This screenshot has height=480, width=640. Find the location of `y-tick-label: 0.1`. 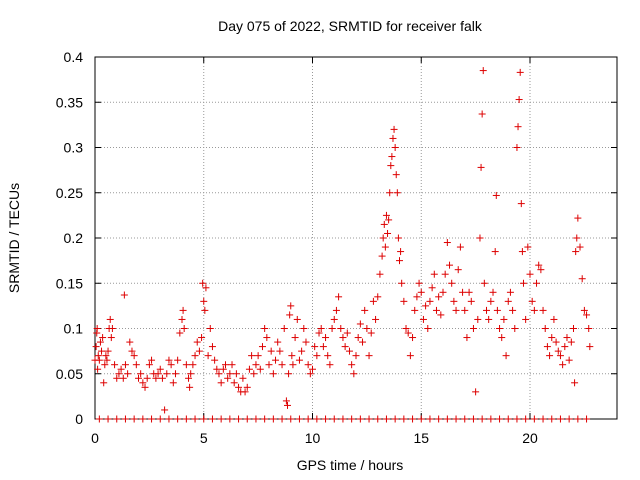

y-tick-label: 0.1 is located at coordinates (74, 329).